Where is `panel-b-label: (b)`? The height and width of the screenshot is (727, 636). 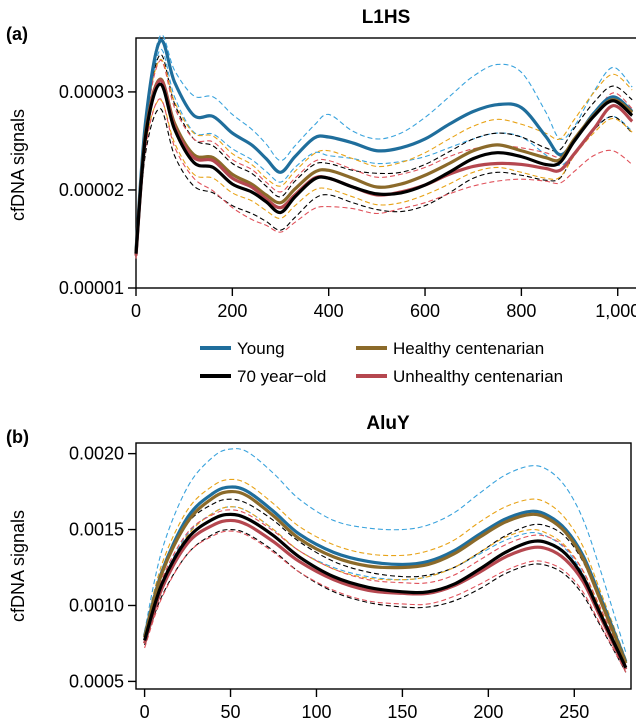 panel-b-label: (b) is located at coordinates (17, 437).